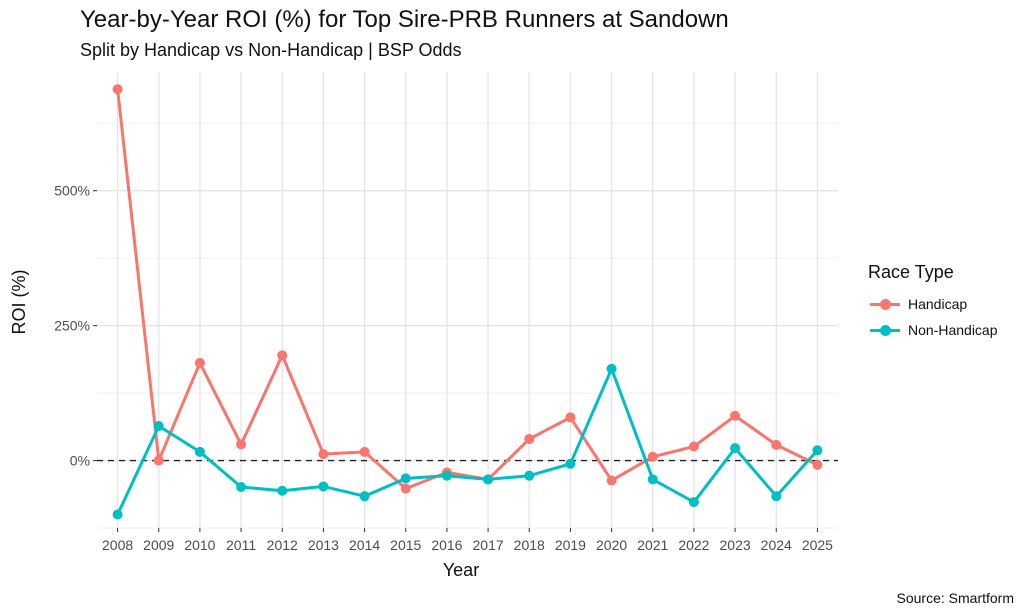 This screenshot has width=1024, height=615. I want to click on data-point-handicap-2010, so click(199, 362).